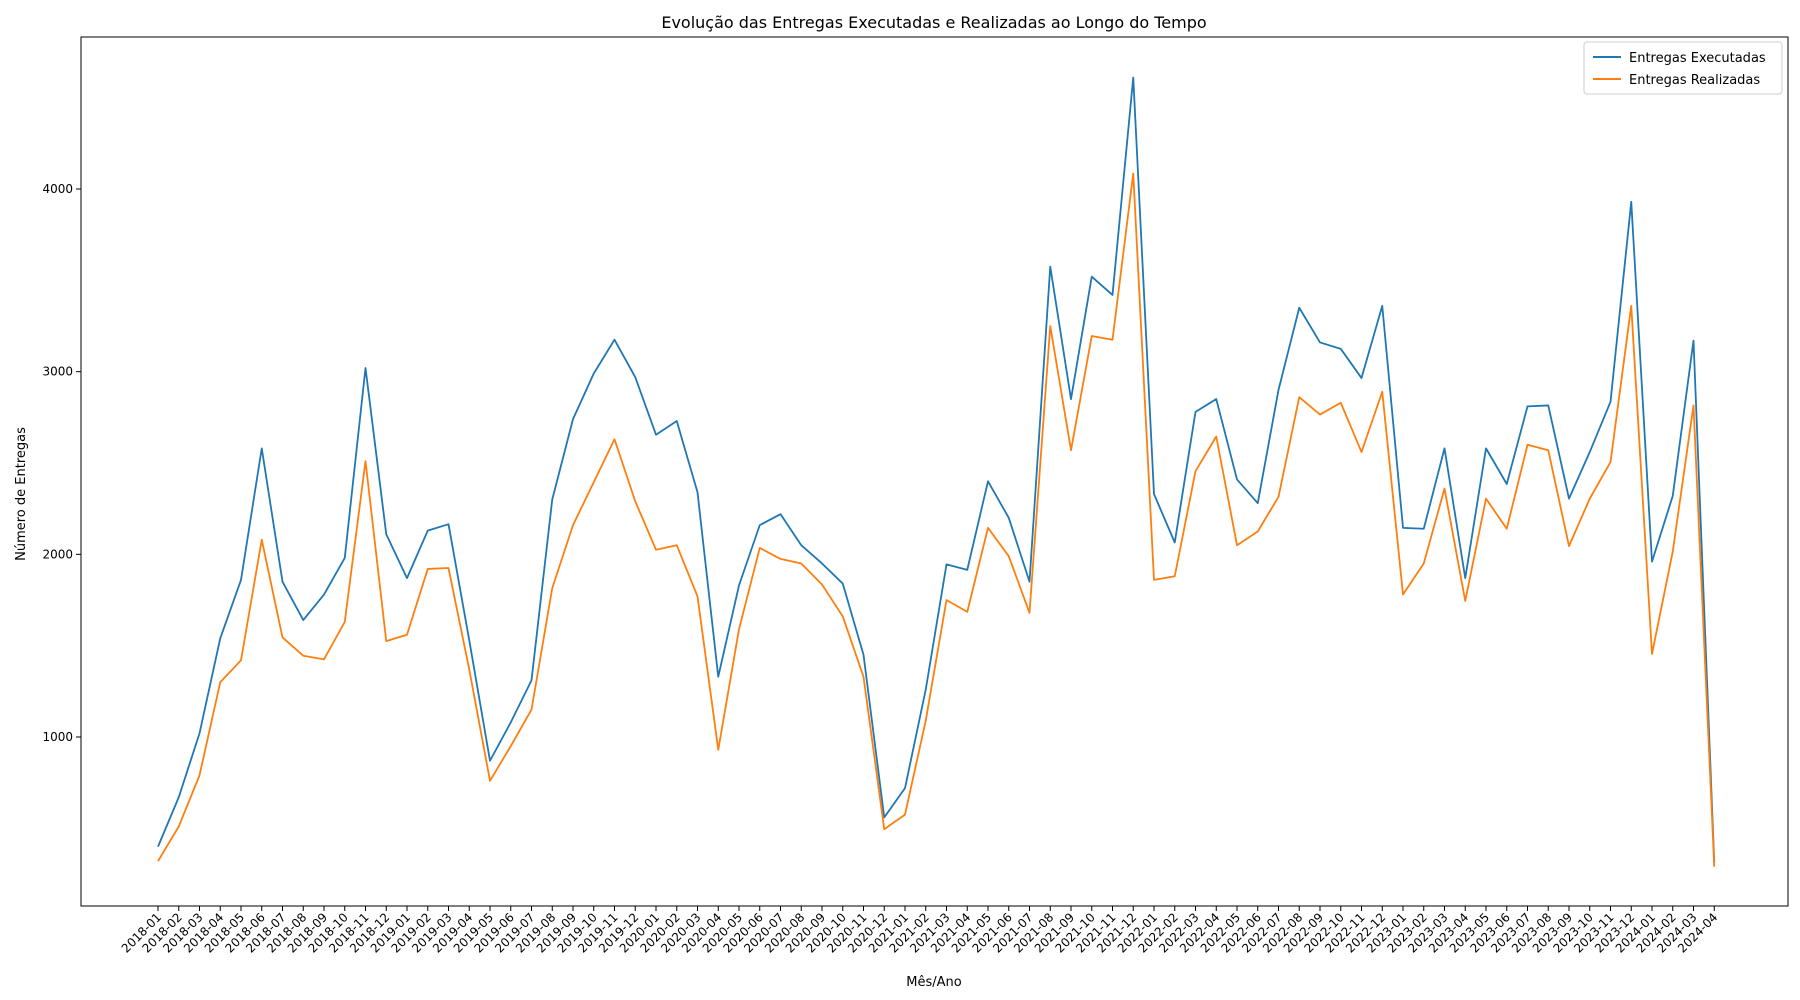 This screenshot has width=1800, height=1000. I want to click on legend-box, so click(1683, 68).